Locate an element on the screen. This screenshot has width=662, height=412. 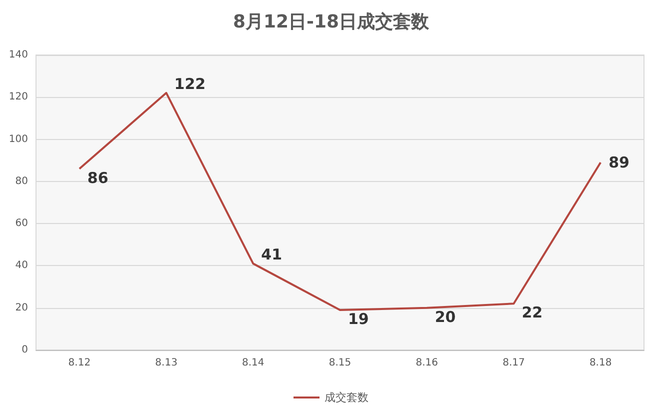
legend-label: 成交套数 is located at coordinates (346, 397).